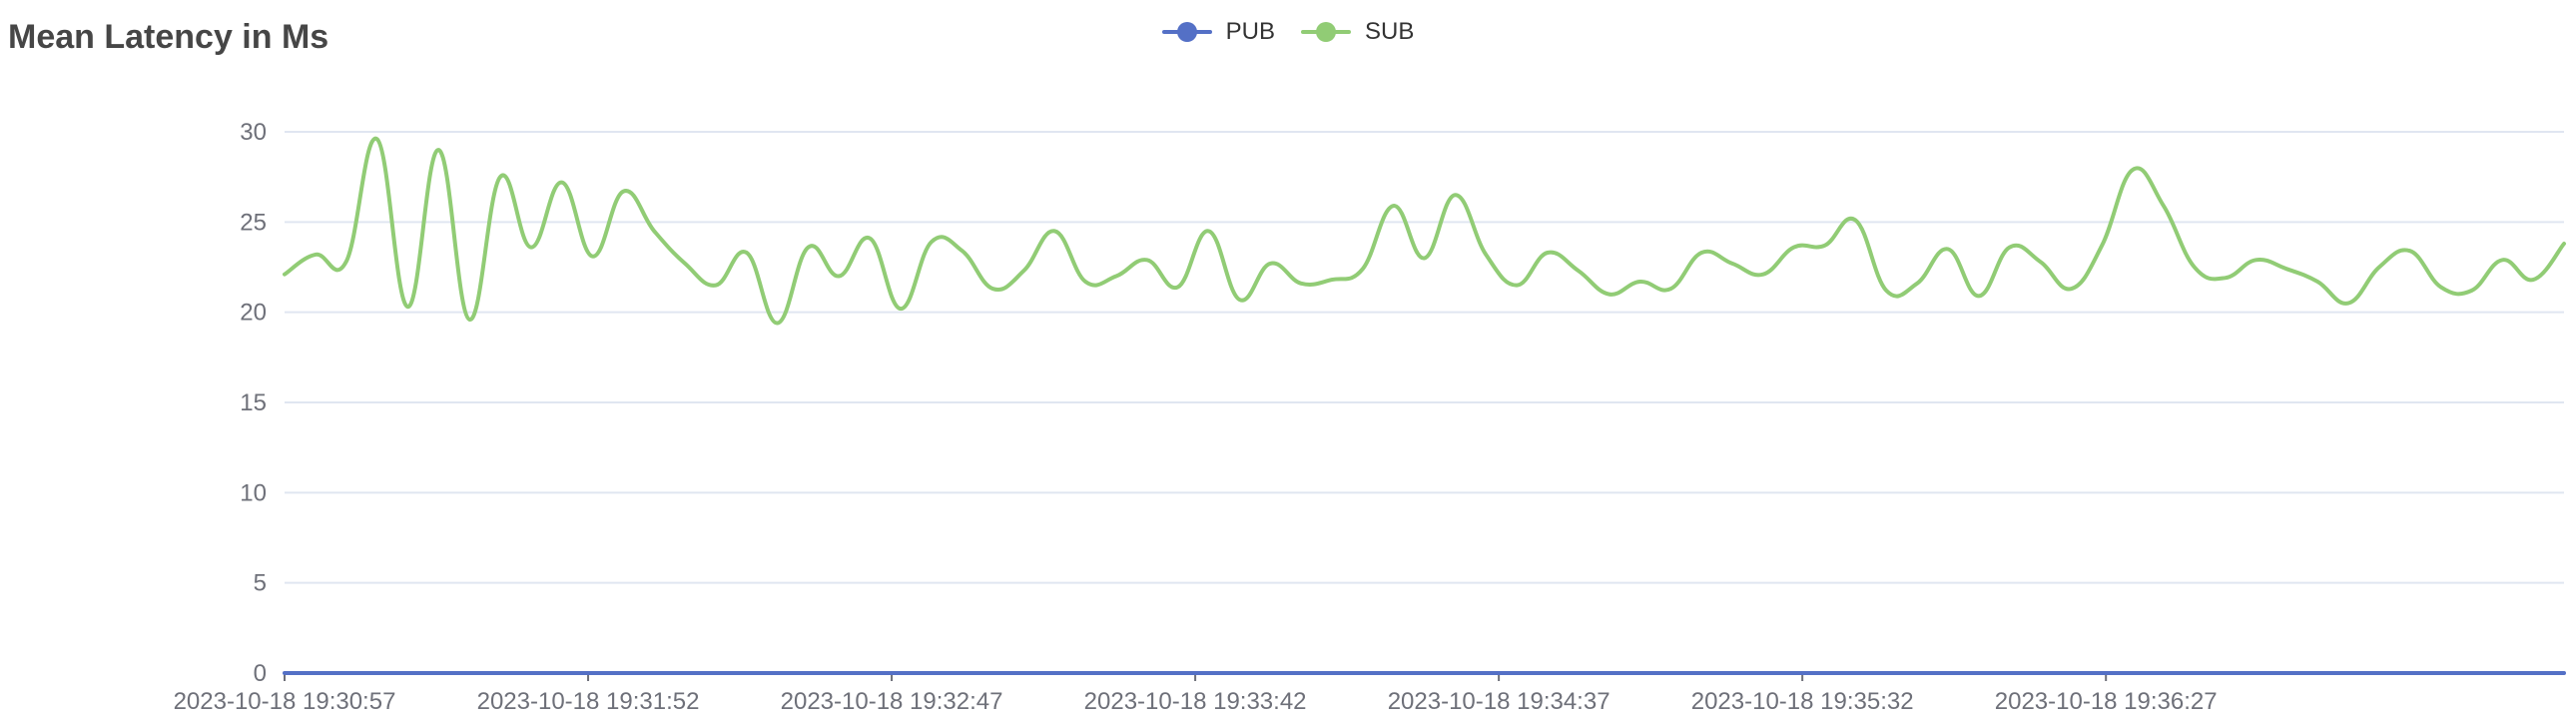  I want to click on y-tick-label: 30, so click(253, 132).